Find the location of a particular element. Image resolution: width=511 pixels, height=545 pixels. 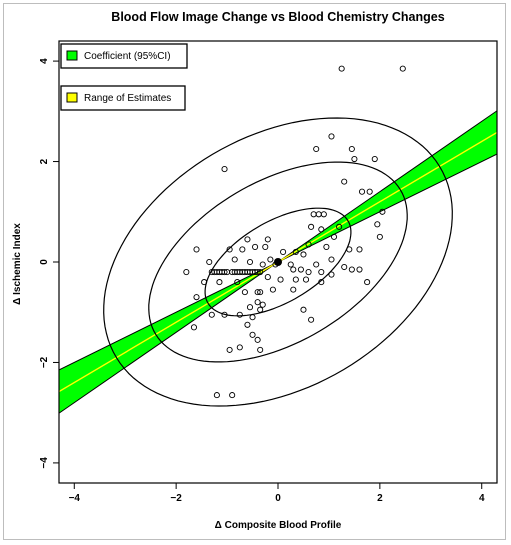

x-tick-label: 0 is located at coordinates (278, 498).